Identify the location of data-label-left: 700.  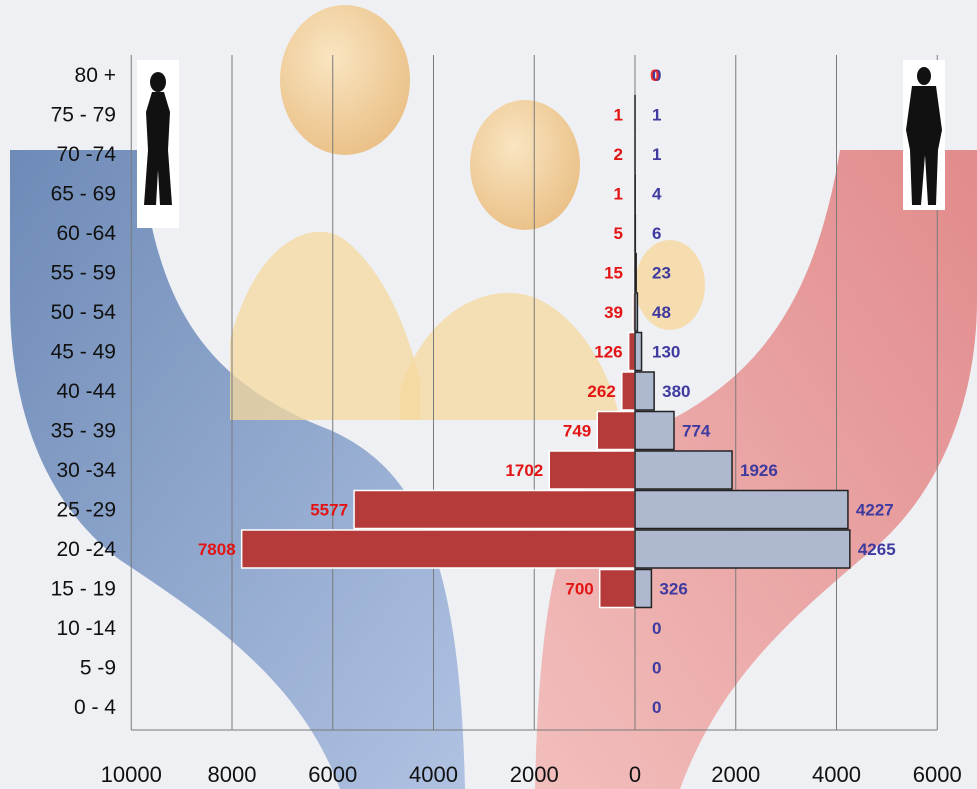
(579, 589).